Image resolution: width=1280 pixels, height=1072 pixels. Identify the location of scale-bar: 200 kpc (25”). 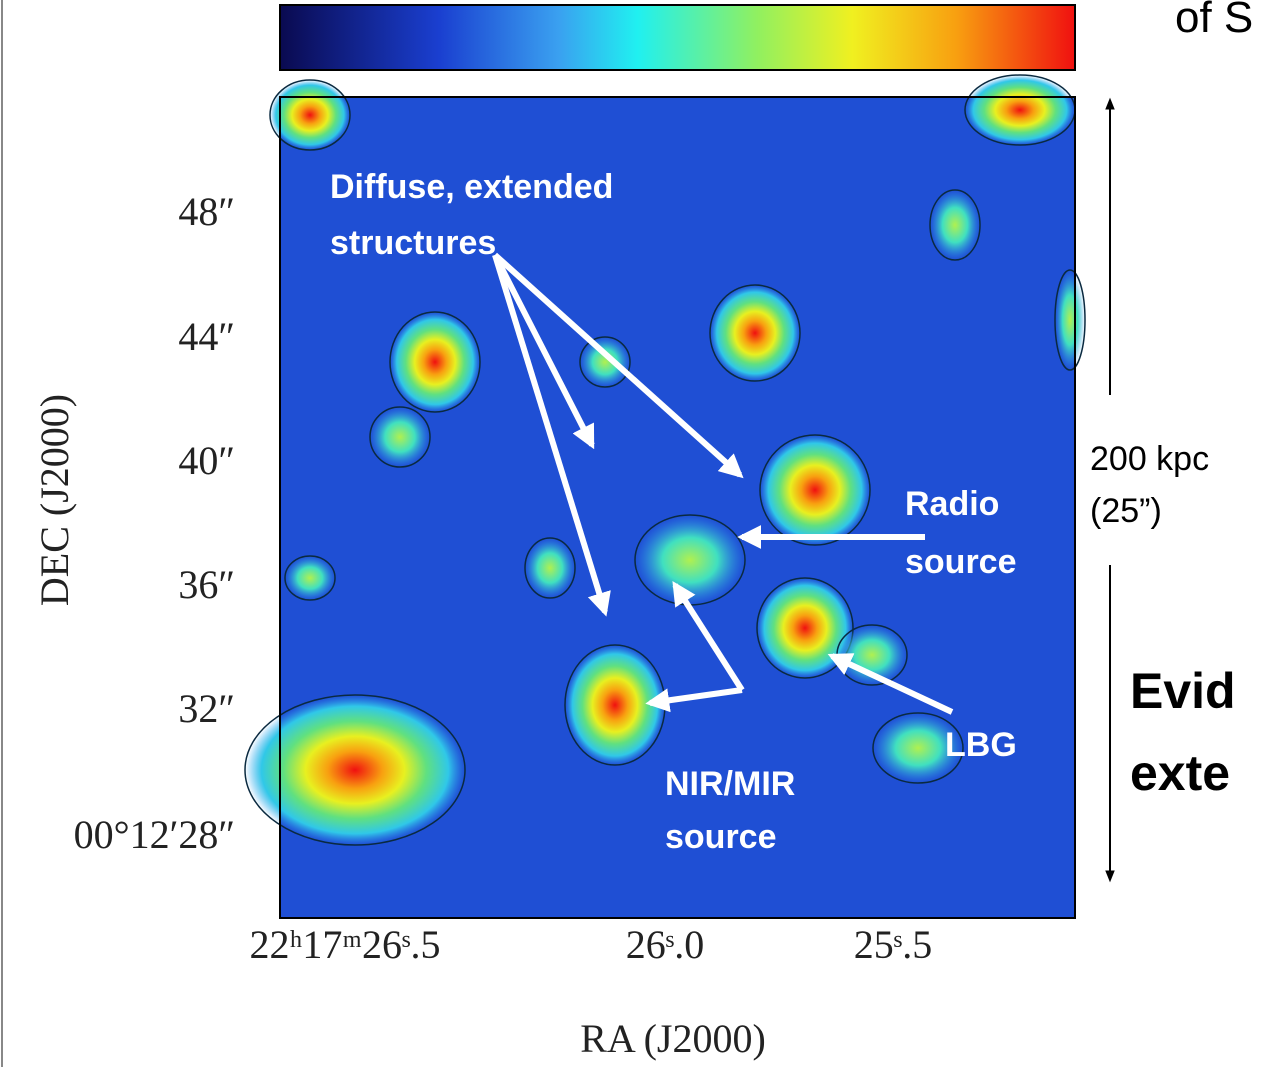
(1149, 490).